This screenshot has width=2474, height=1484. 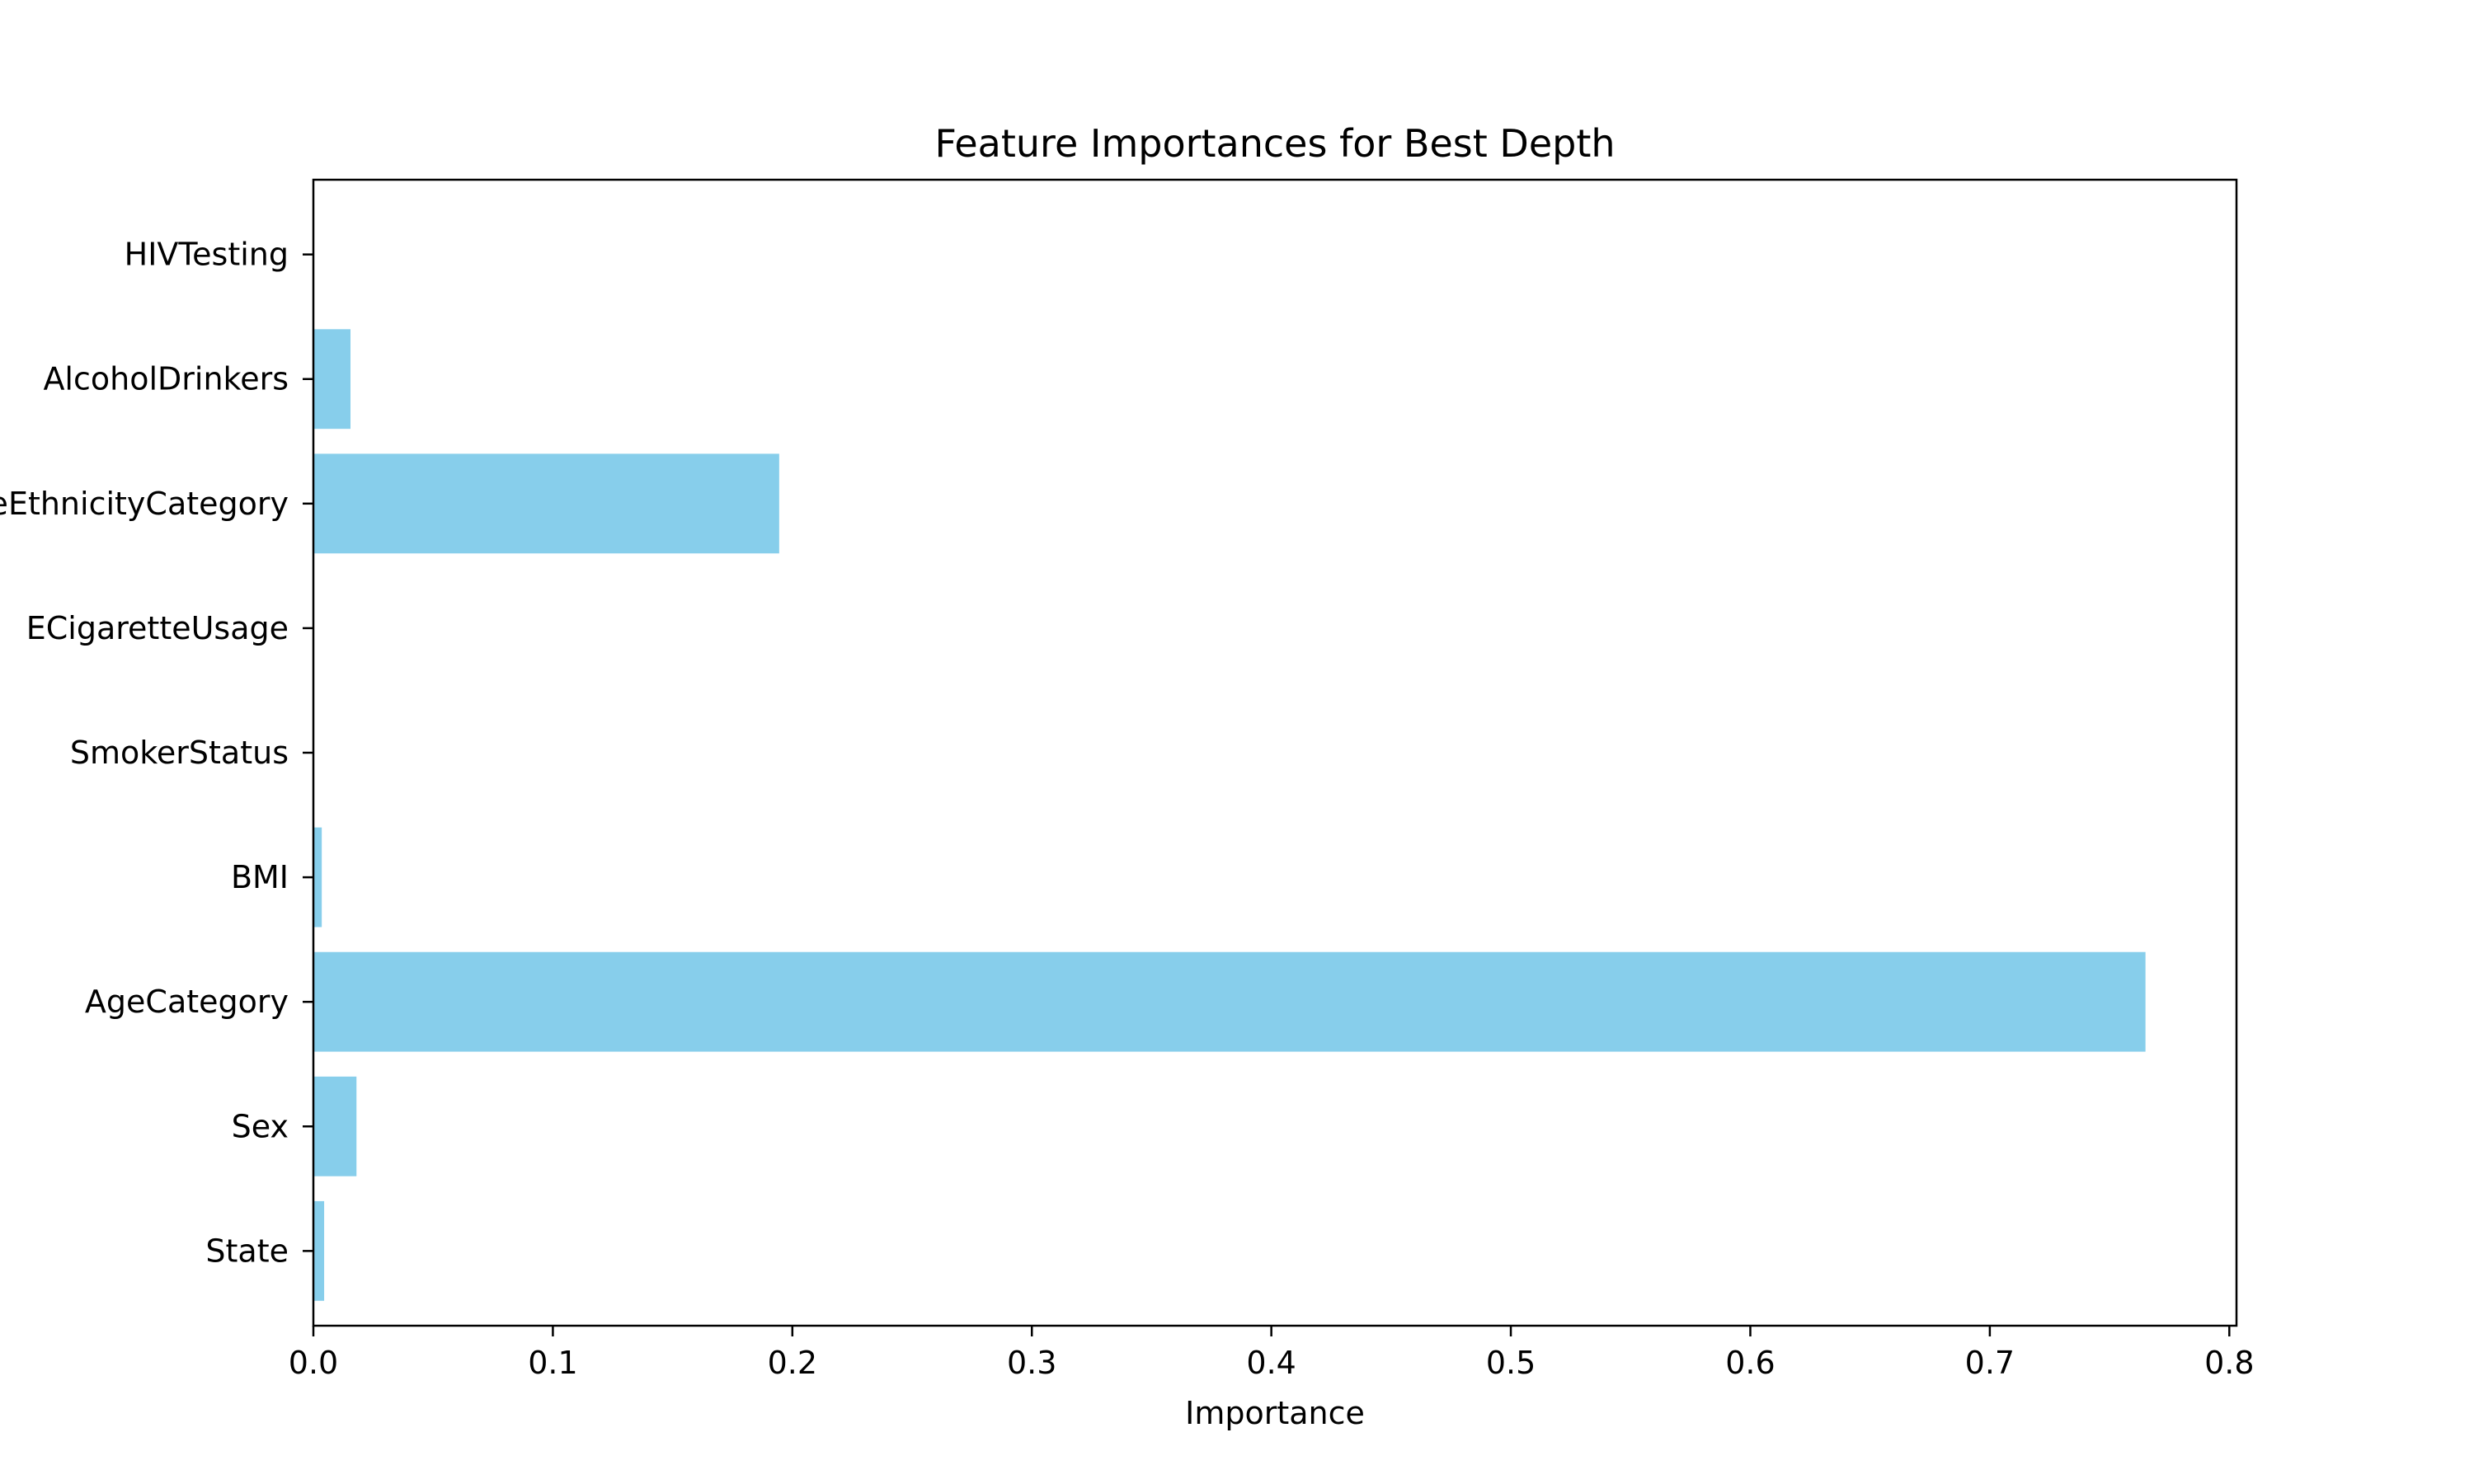 What do you see at coordinates (1031, 1363) in the screenshot?
I see `x-tick-label-3: 0.3` at bounding box center [1031, 1363].